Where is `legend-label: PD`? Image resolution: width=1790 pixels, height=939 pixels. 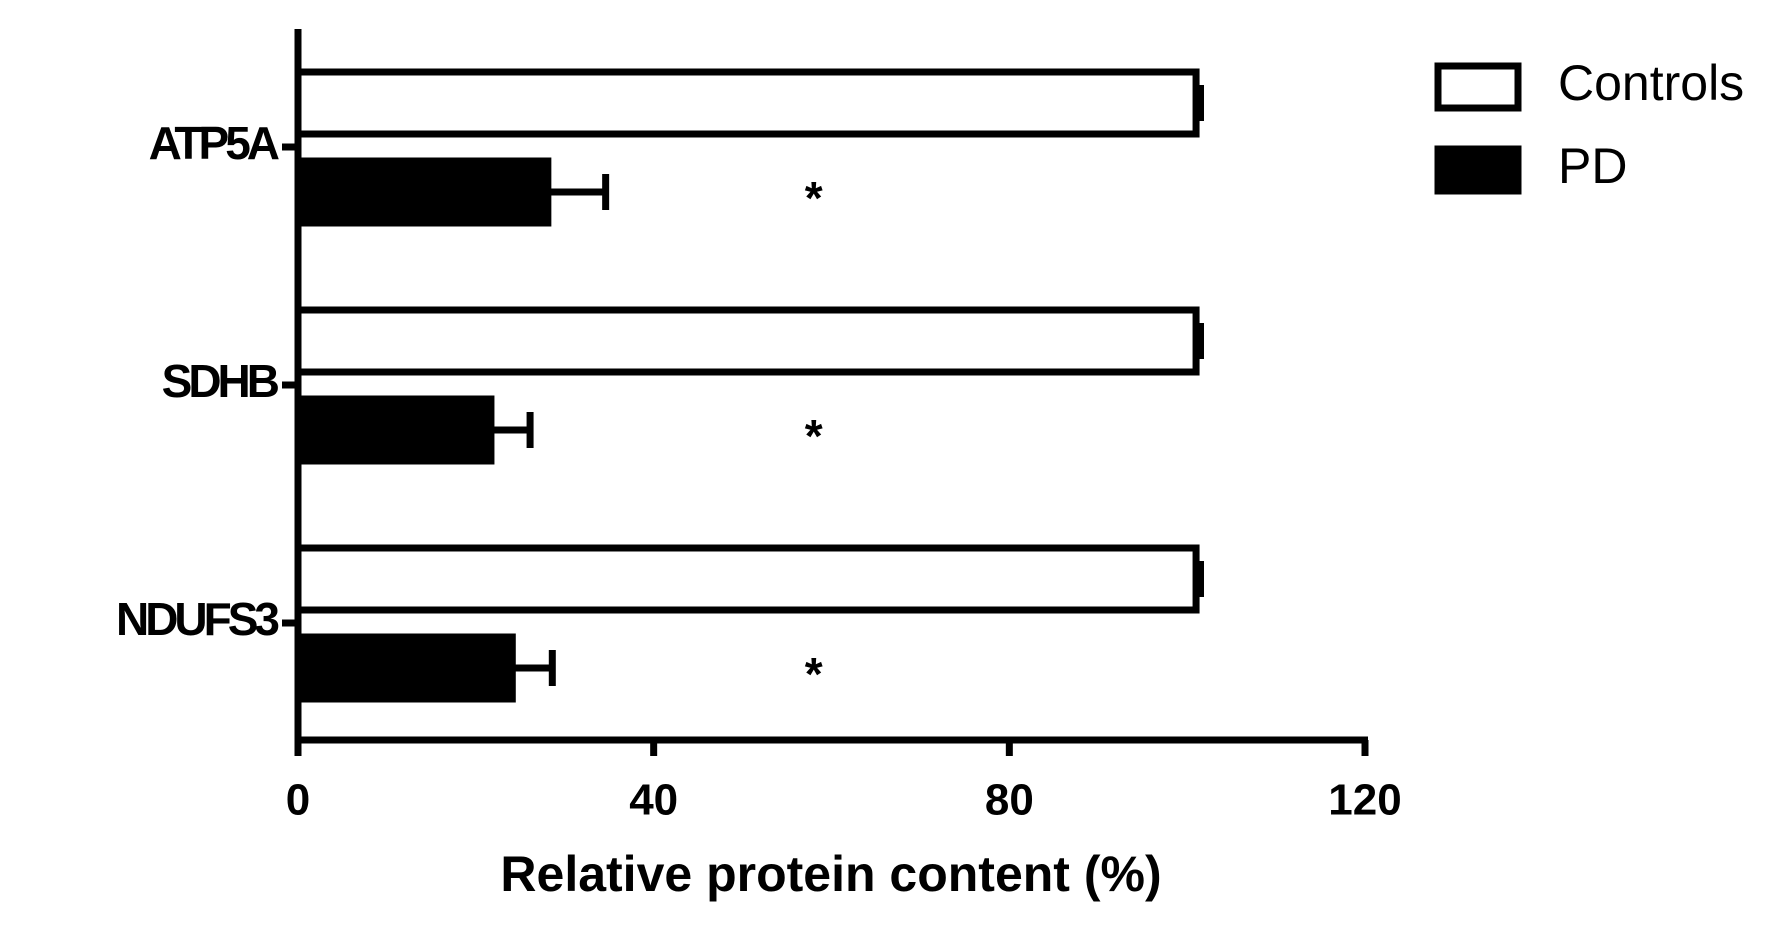
legend-label: PD is located at coordinates (1592, 166).